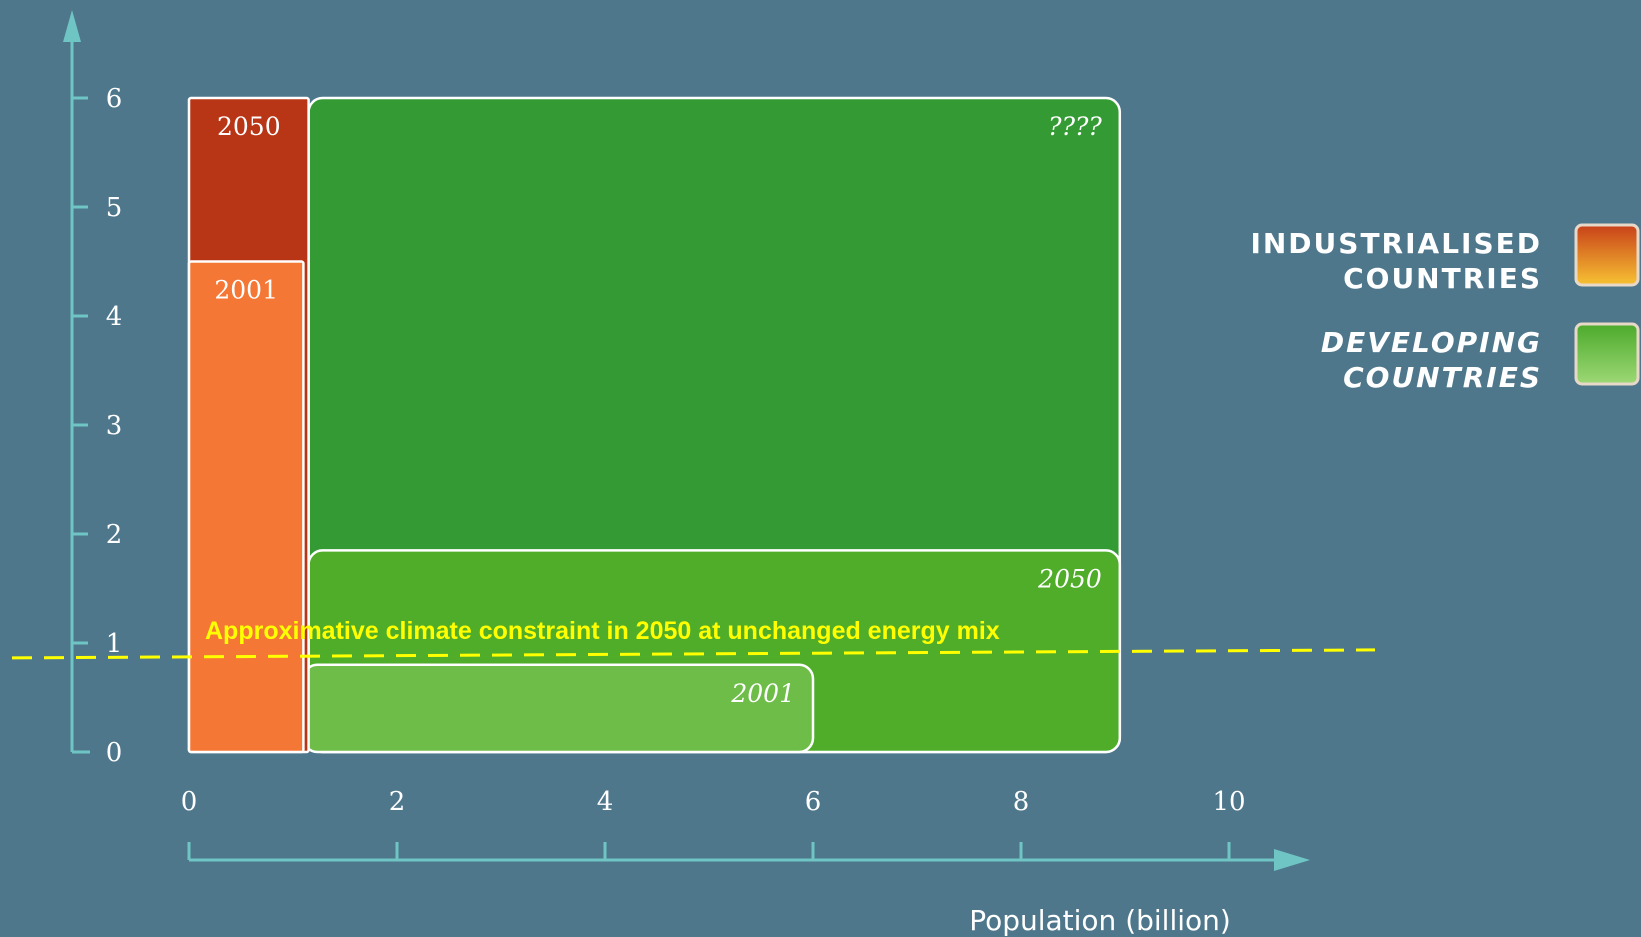 The image size is (1641, 937). I want to click on y-tick-label: 1, so click(114, 644).